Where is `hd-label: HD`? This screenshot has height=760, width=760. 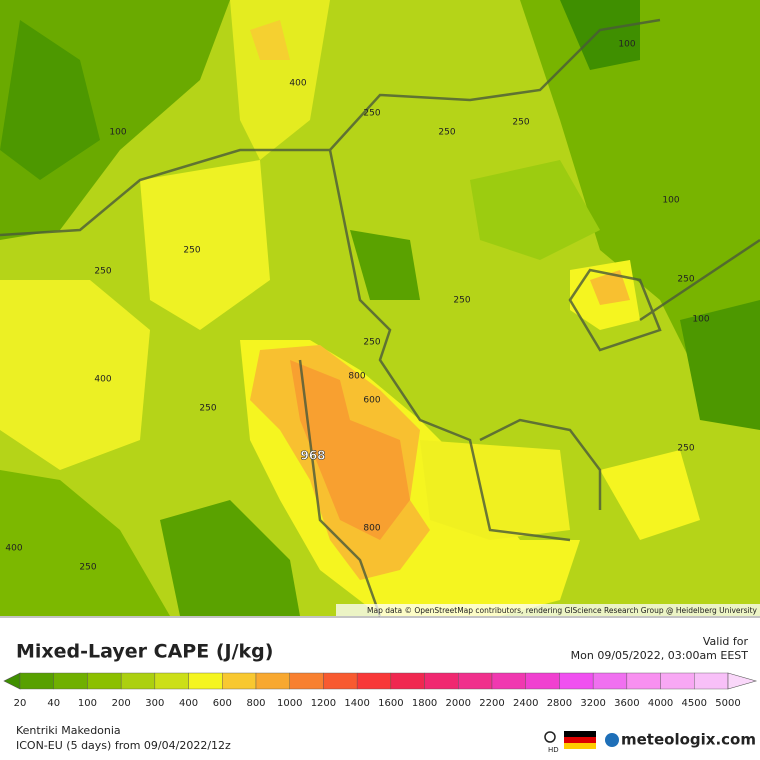 hd-label: HD is located at coordinates (553, 750).